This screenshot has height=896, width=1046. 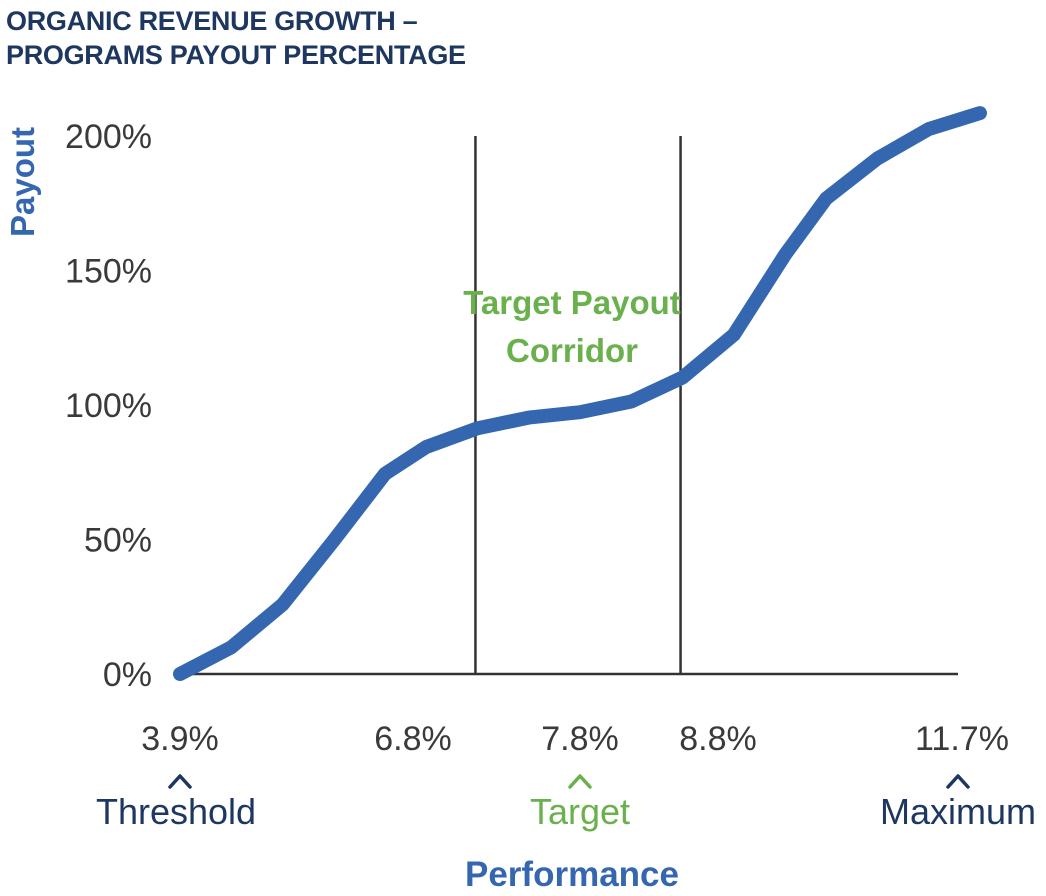 What do you see at coordinates (108, 137) in the screenshot?
I see `y-tick-label: 200%` at bounding box center [108, 137].